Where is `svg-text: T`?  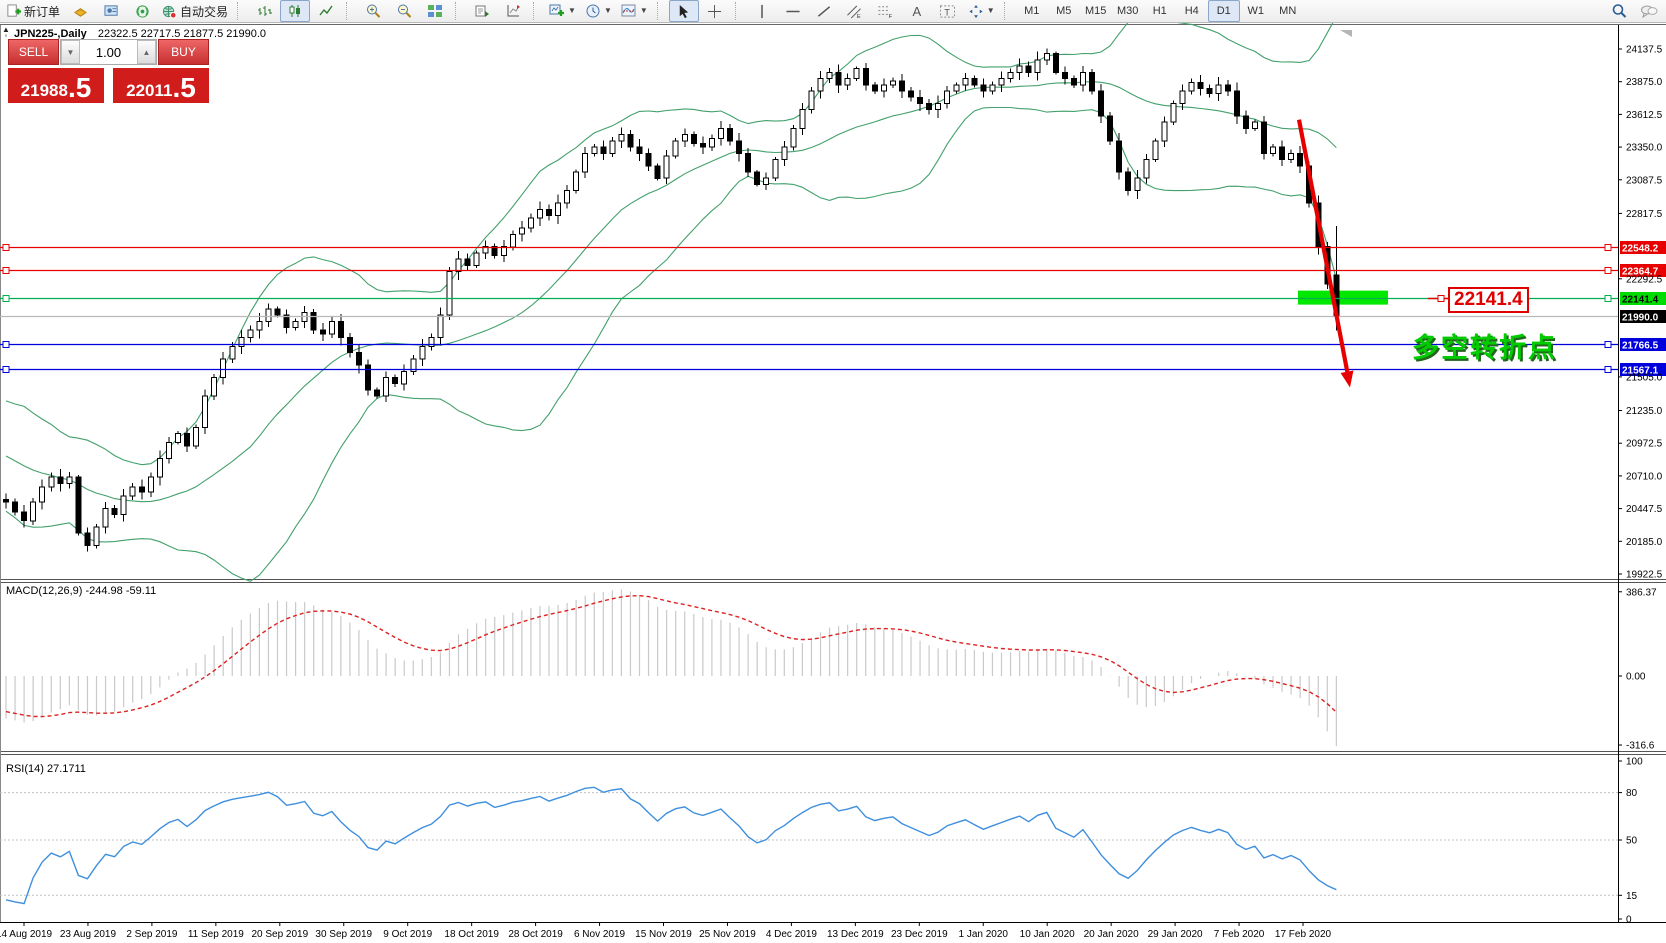 svg-text: T is located at coordinates (948, 12).